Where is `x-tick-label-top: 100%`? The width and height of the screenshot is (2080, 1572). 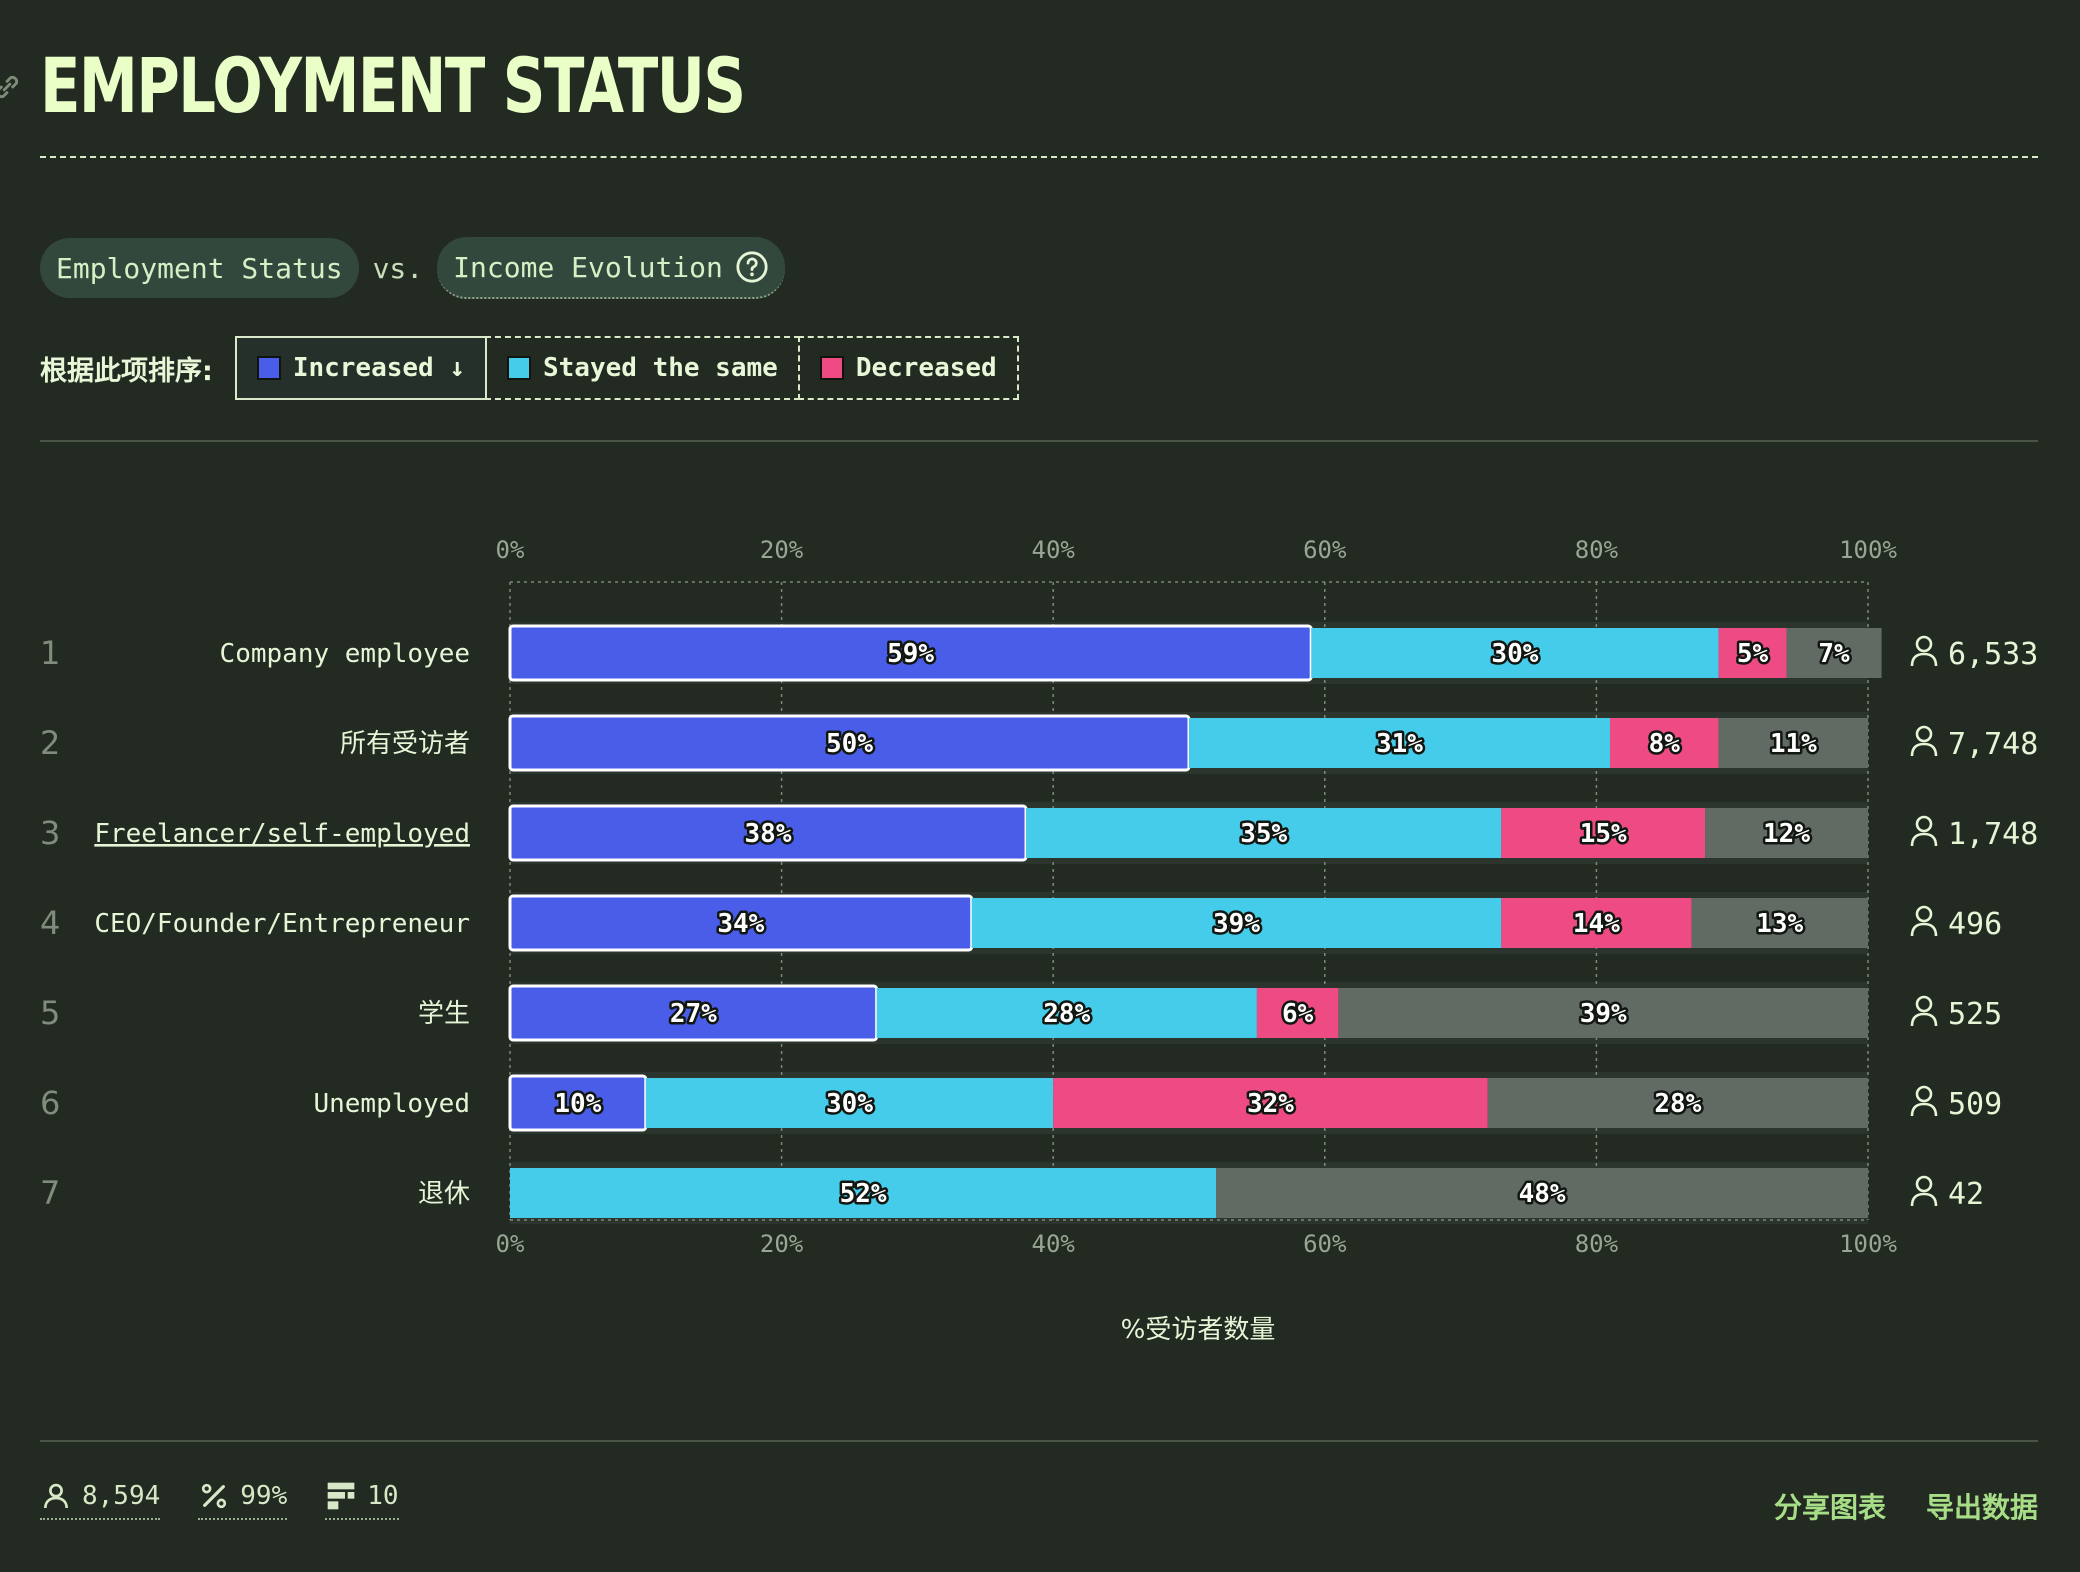 x-tick-label-top: 100% is located at coordinates (1868, 550).